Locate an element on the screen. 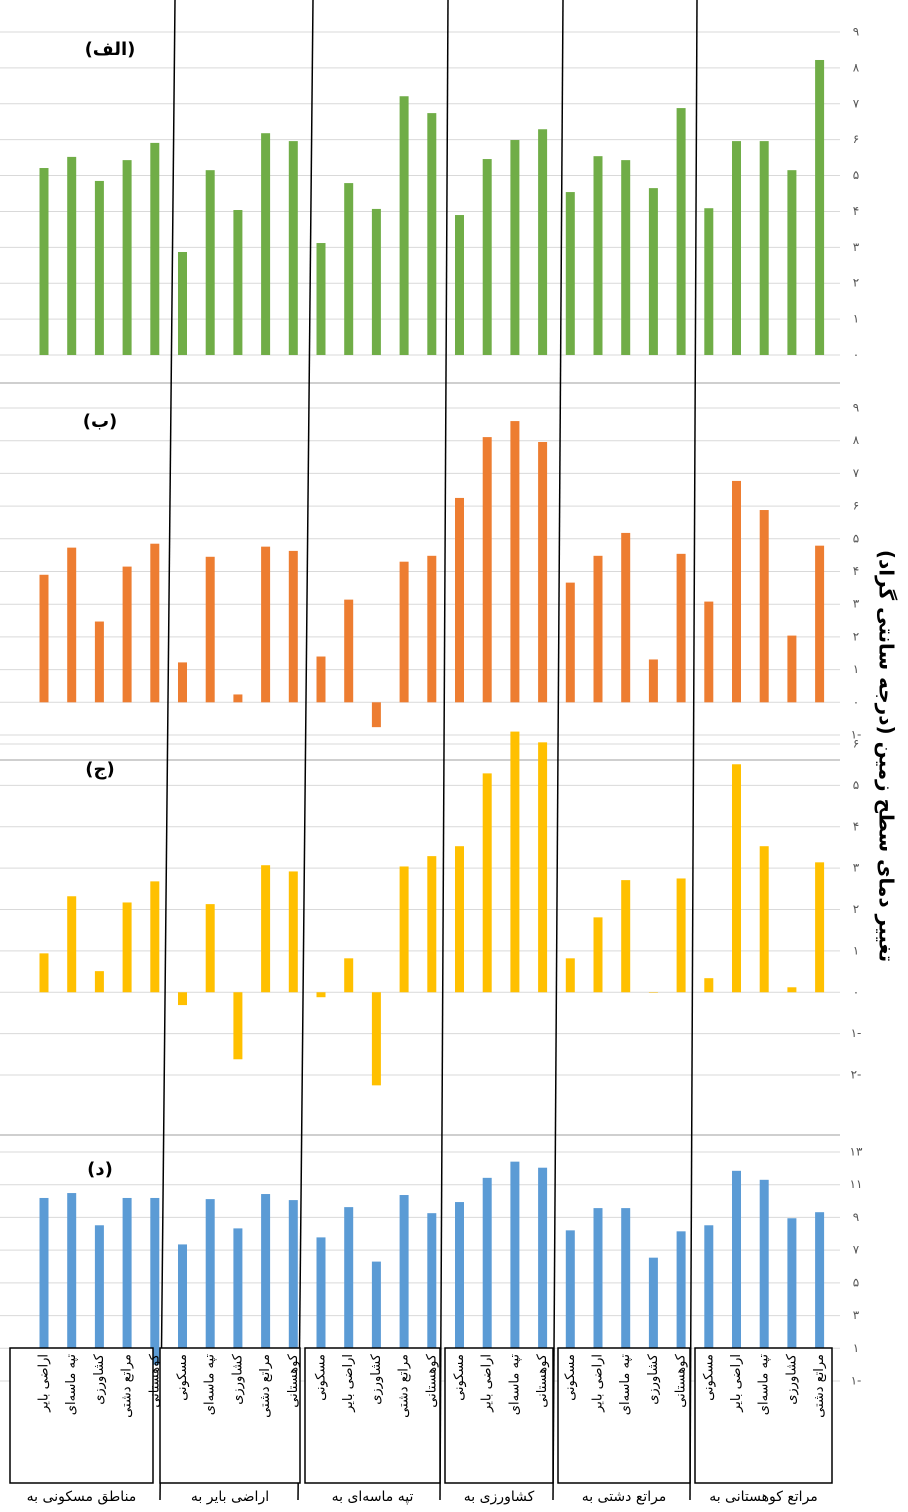  y-tick-label: ۴ is located at coordinates (856, 826).